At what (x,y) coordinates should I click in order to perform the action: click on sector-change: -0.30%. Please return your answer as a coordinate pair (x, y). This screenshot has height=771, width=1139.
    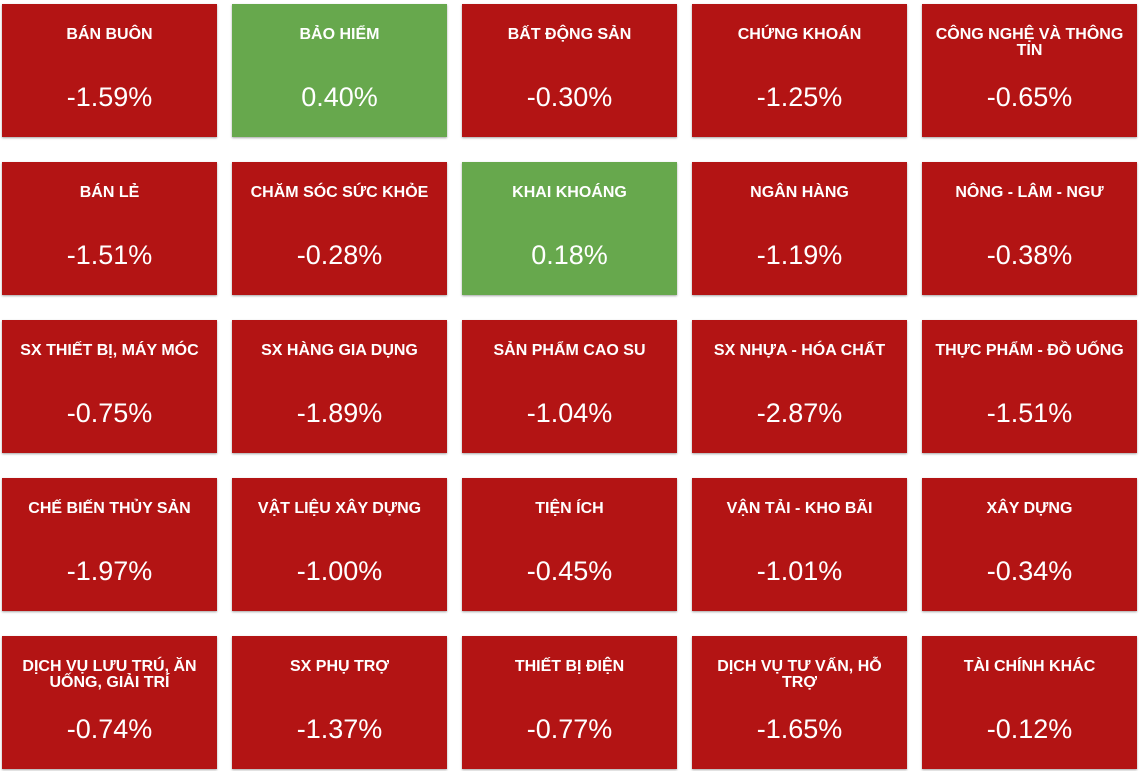
    Looking at the image, I should click on (569, 97).